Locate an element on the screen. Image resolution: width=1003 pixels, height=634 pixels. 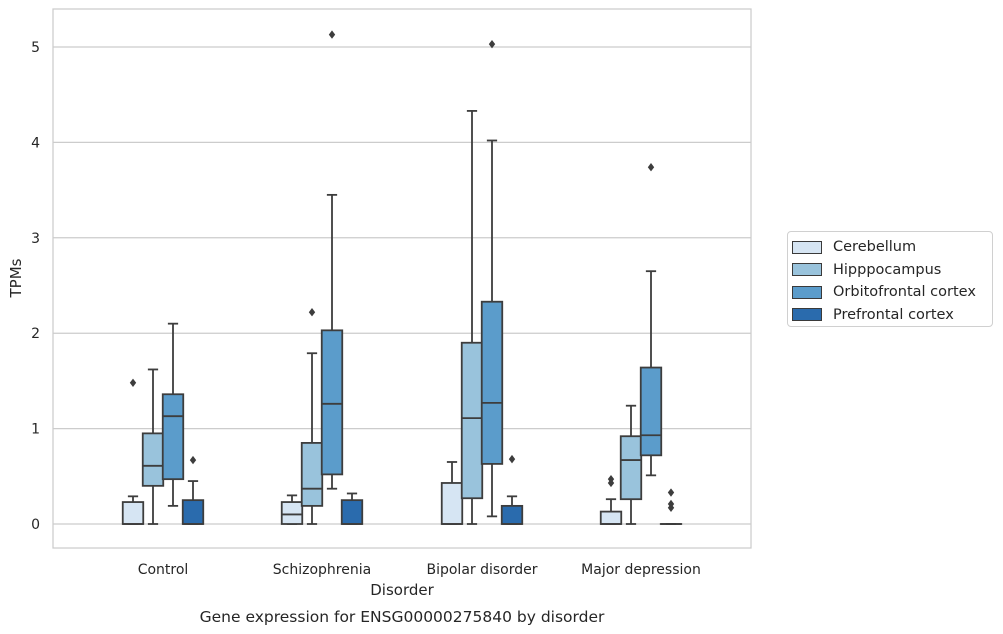
y-tick-label: 3 is located at coordinates (35, 239).